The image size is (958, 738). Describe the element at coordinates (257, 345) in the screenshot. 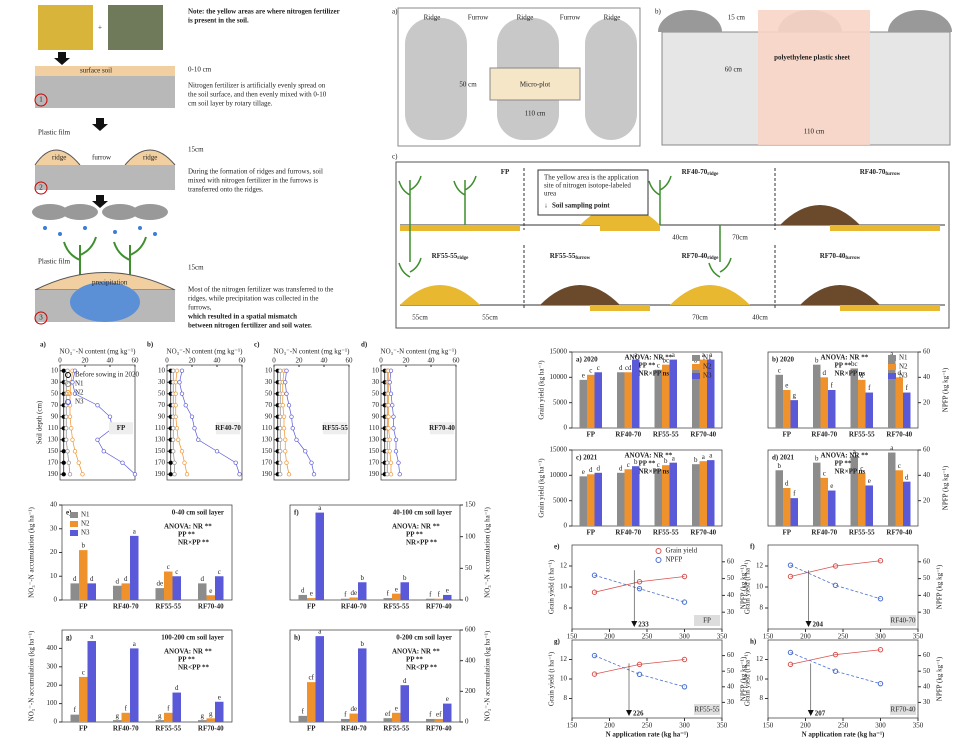

I see `panel-title: c)` at that location.